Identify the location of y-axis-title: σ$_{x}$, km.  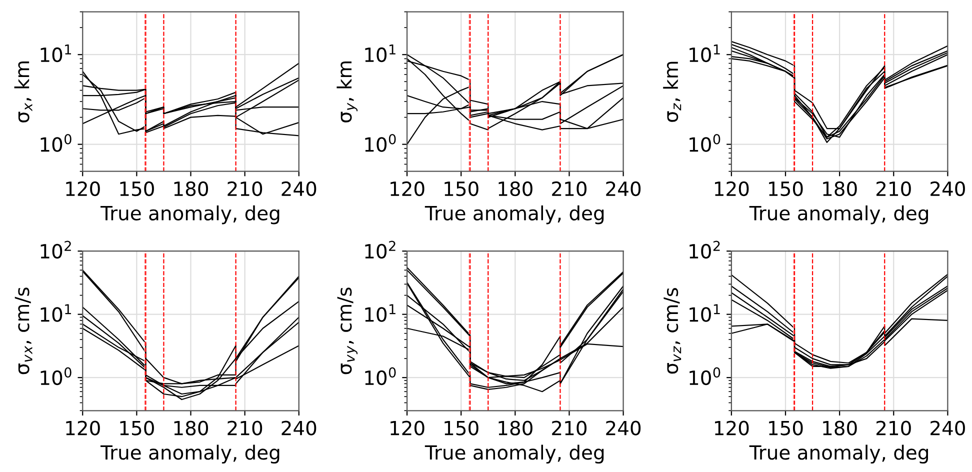
(23, 91).